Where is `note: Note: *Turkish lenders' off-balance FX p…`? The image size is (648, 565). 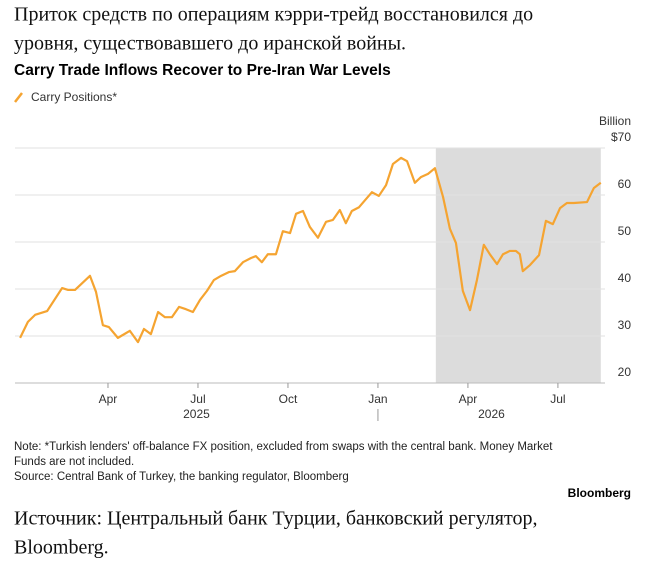 note: Note: *Turkish lenders' off-balance FX p… is located at coordinates (283, 447).